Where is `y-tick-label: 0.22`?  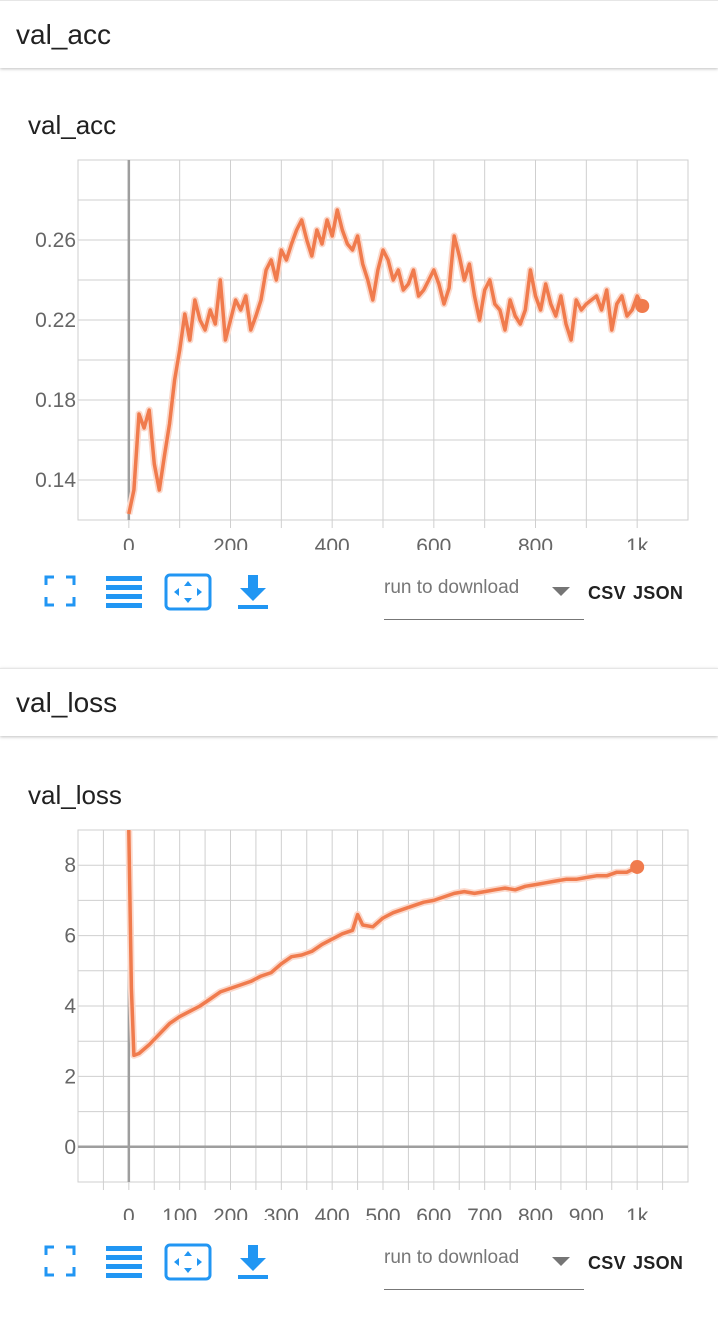
y-tick-label: 0.22 is located at coordinates (55, 320).